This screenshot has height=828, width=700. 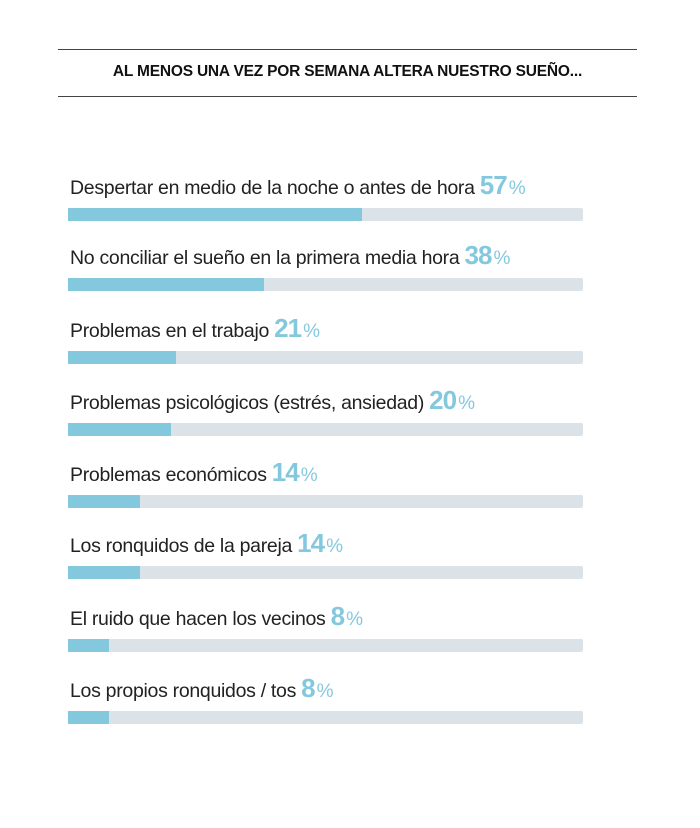 What do you see at coordinates (186, 691) in the screenshot?
I see `category-text: Los propios ronquidos / tos` at bounding box center [186, 691].